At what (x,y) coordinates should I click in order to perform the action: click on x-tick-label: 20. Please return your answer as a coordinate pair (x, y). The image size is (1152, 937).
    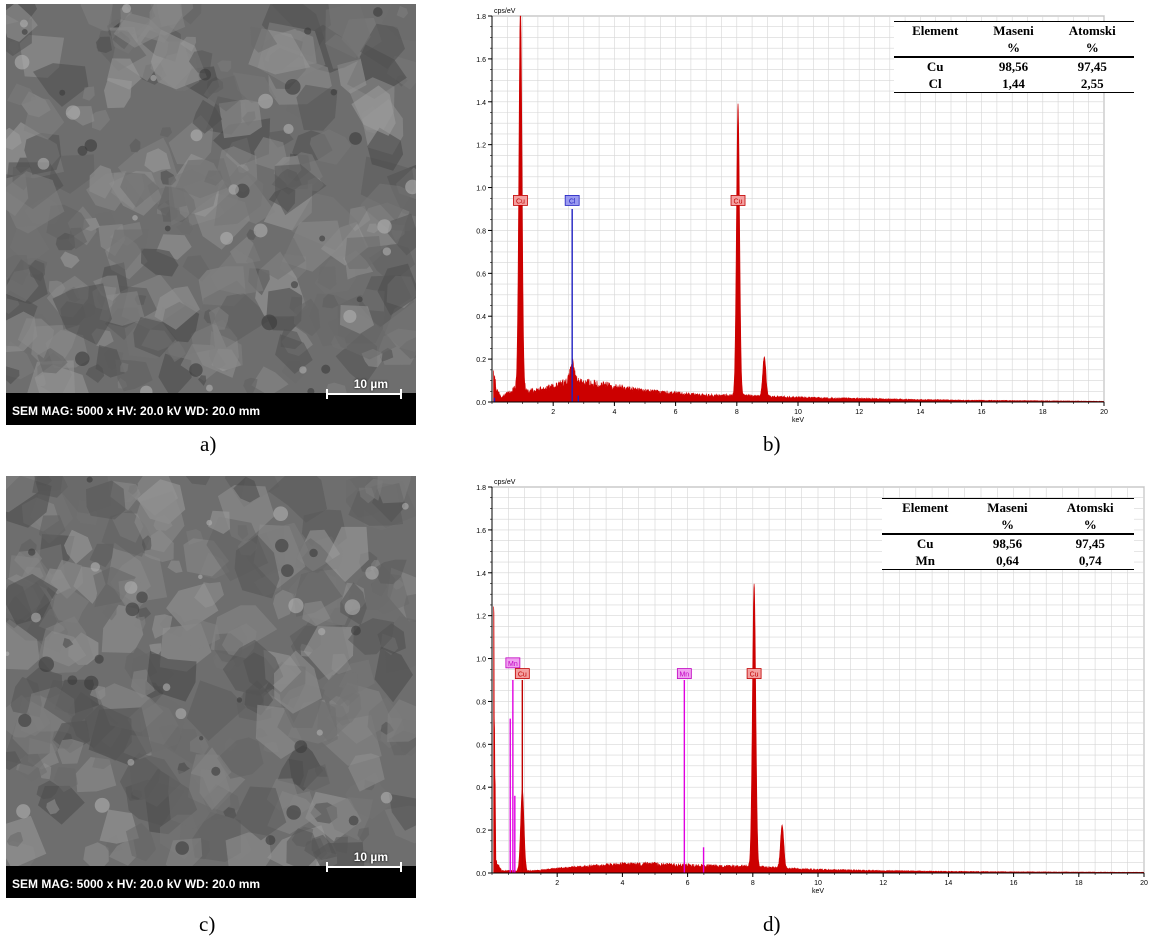
    Looking at the image, I should click on (1104, 412).